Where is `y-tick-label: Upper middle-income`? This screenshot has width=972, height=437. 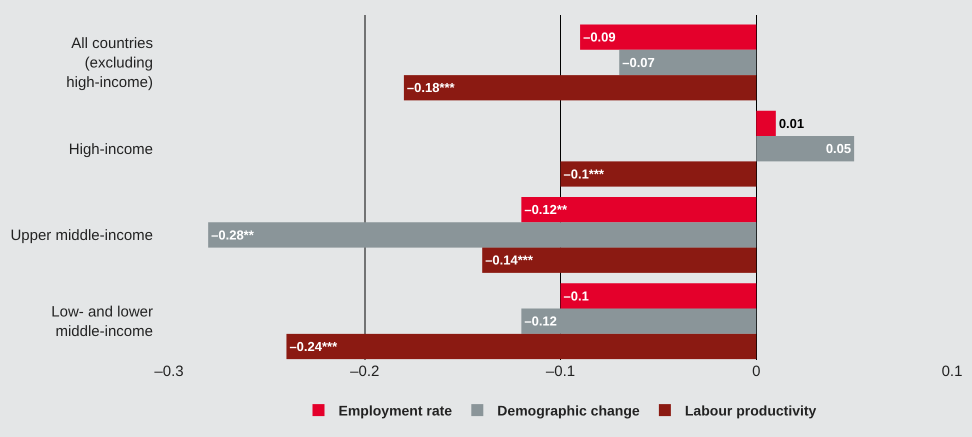 y-tick-label: Upper middle-income is located at coordinates (81, 235).